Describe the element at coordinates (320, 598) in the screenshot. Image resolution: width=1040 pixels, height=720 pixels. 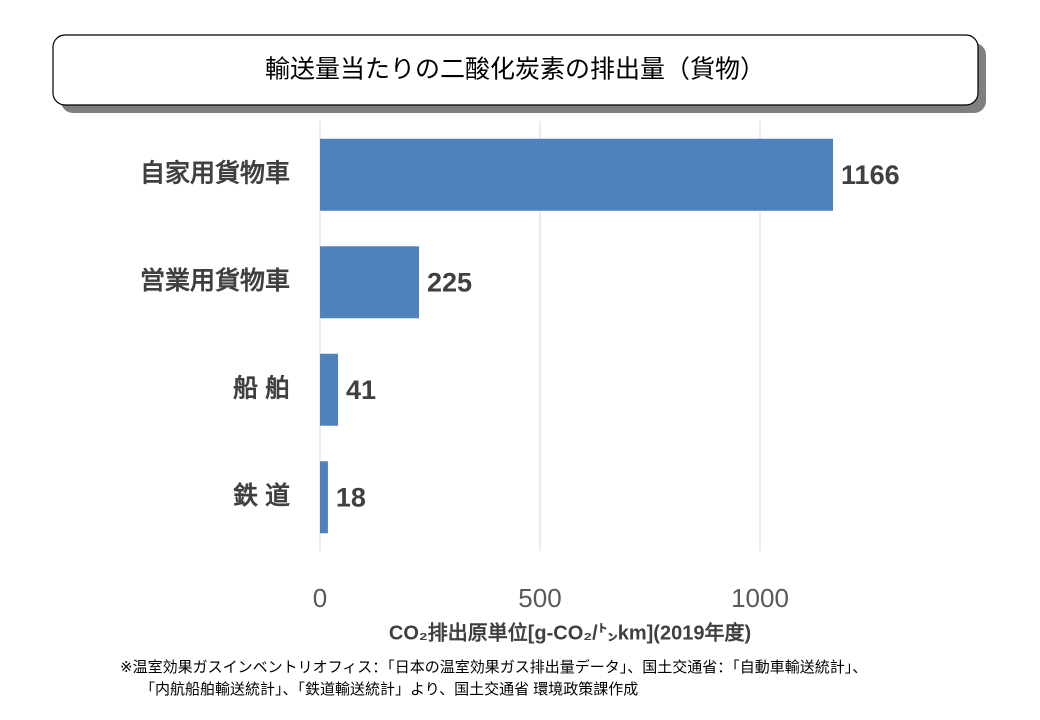
I see `x-tick-label: 0` at that location.